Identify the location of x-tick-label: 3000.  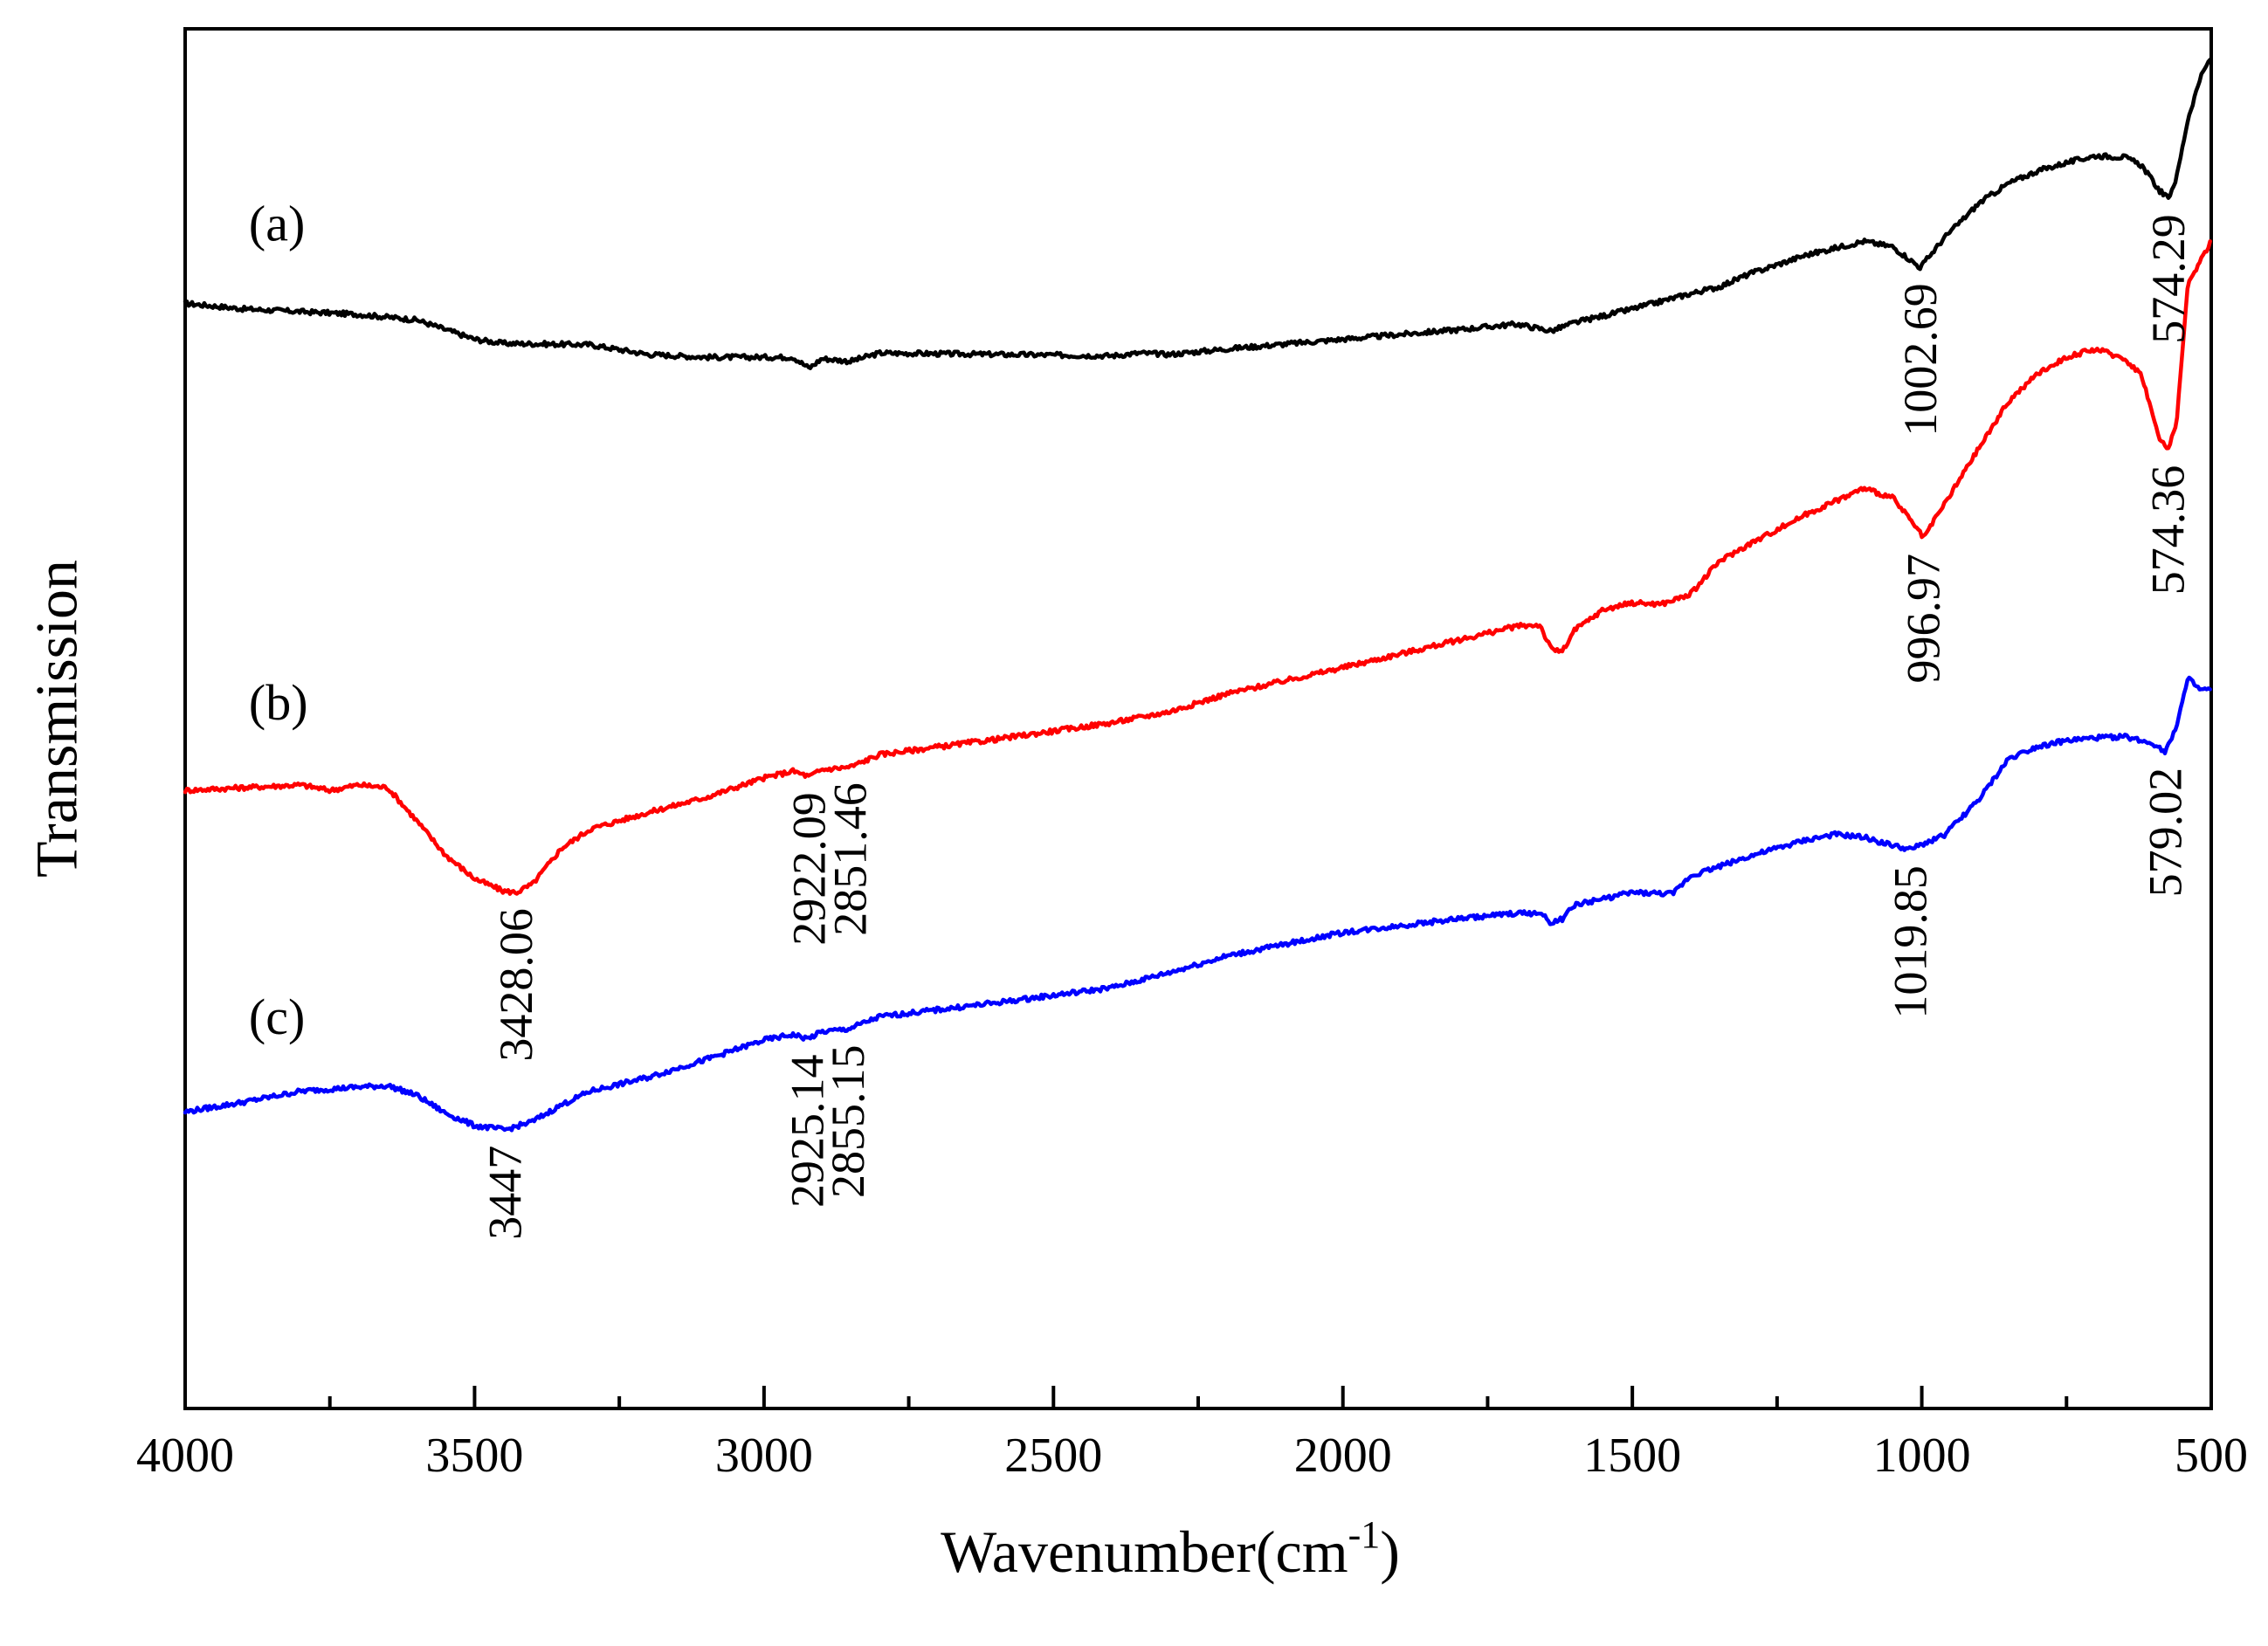
(764, 1456).